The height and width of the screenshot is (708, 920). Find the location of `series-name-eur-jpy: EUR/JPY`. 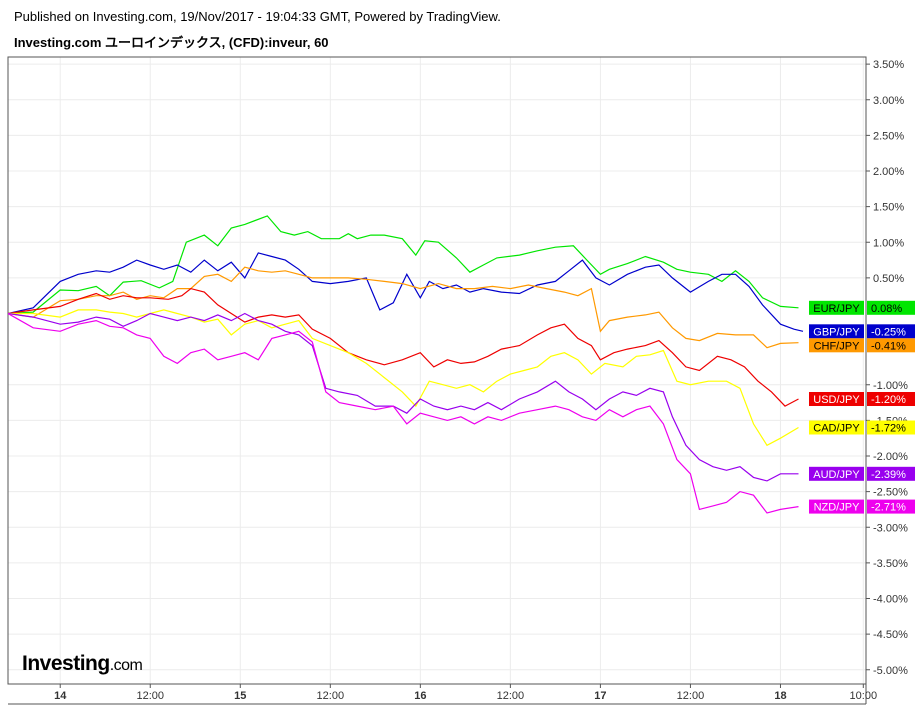

series-name-eur-jpy: EUR/JPY is located at coordinates (836, 309).